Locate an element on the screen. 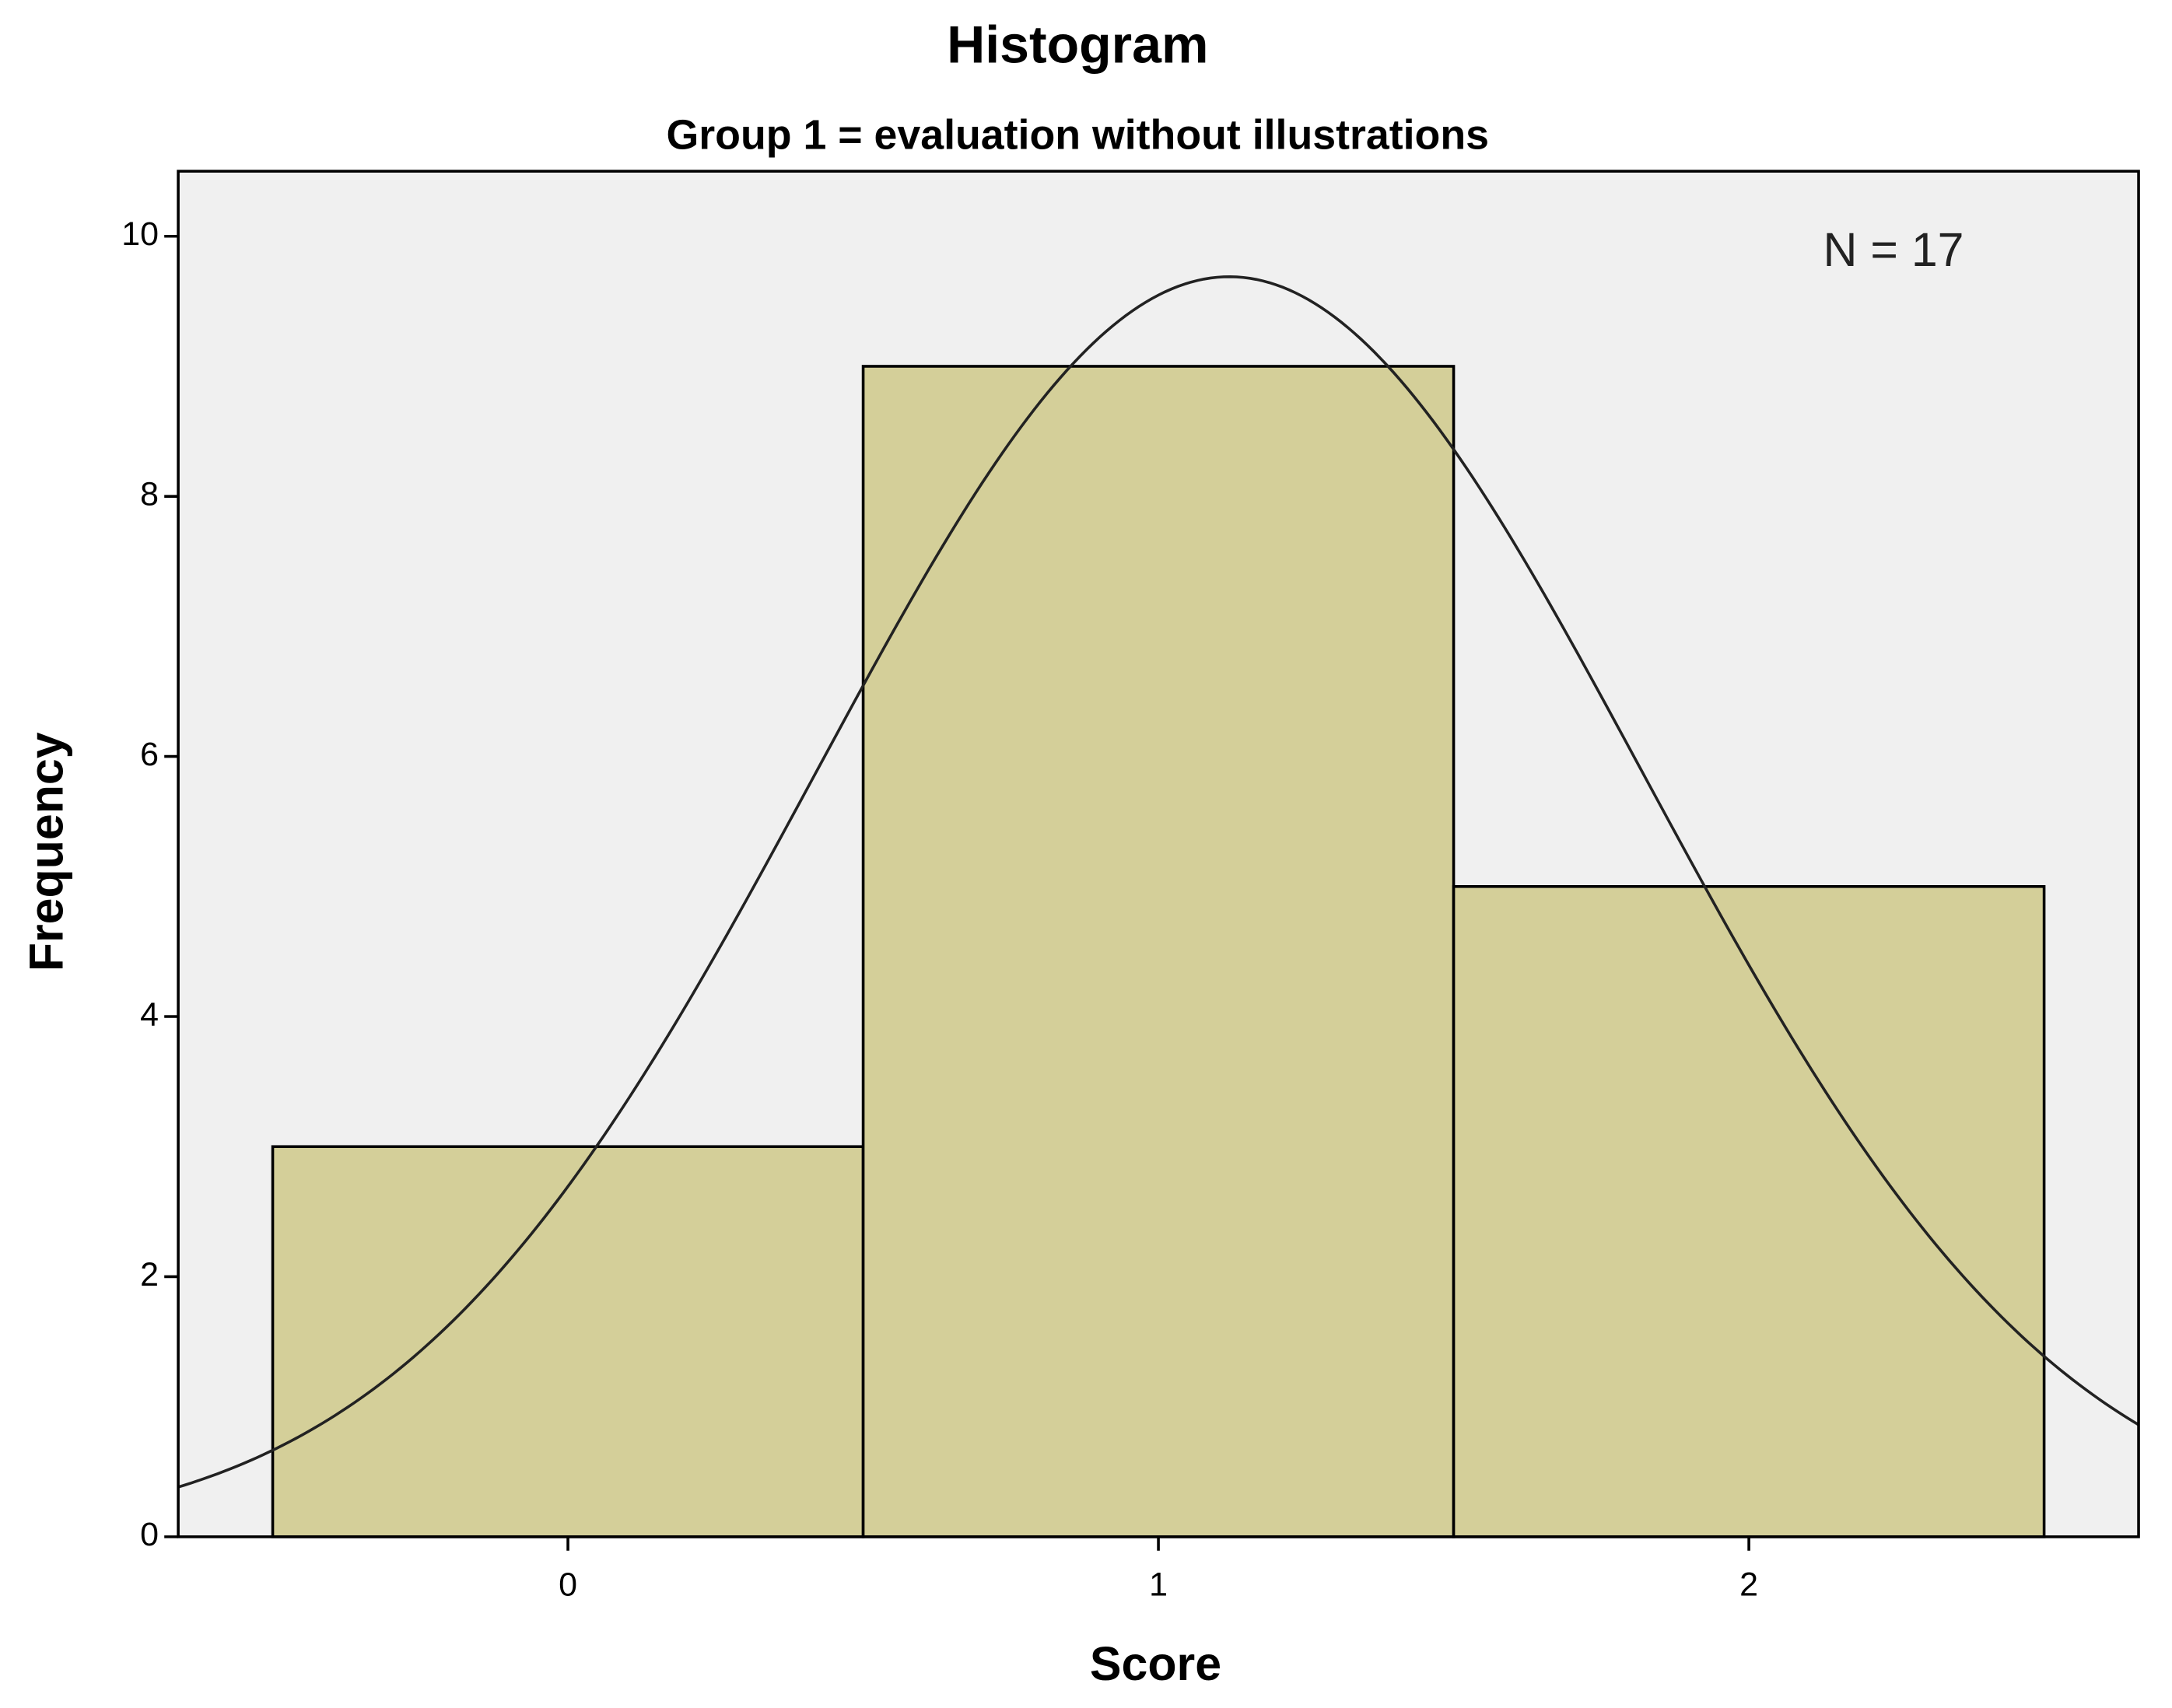 The height and width of the screenshot is (1708, 2172). x-tick-label: 2 is located at coordinates (1748, 1585).